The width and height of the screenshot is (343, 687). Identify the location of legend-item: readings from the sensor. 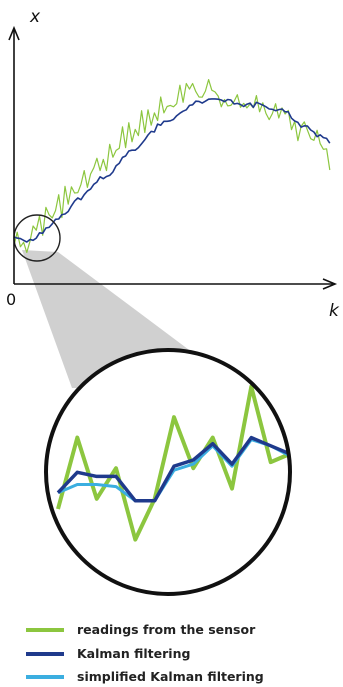
(141, 629).